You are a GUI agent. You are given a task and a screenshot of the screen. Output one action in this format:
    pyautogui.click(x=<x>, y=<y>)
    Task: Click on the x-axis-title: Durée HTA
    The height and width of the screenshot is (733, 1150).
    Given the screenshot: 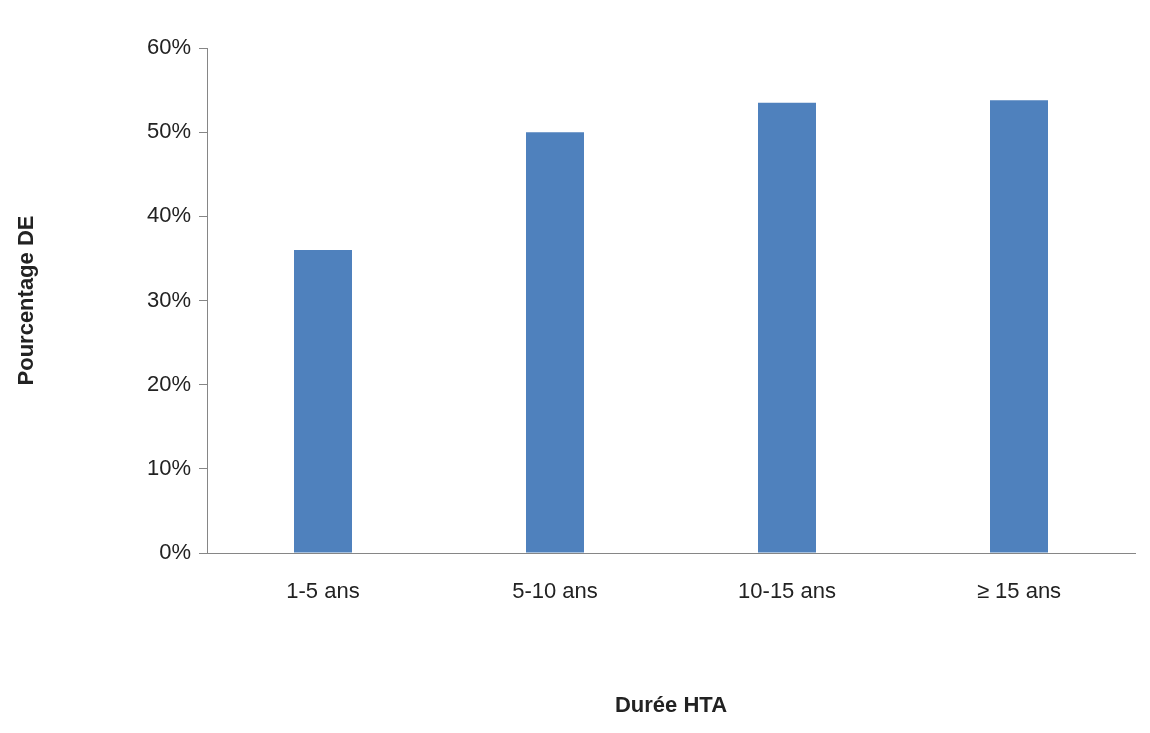 What is the action you would take?
    pyautogui.click(x=671, y=704)
    